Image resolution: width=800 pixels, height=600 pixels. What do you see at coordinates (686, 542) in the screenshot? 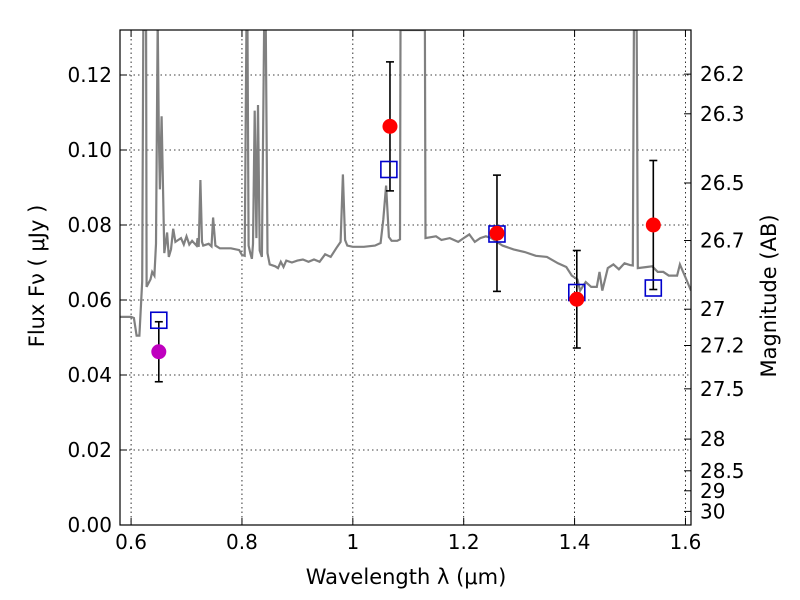
I see `x-tick-label: 1.6` at bounding box center [686, 542].